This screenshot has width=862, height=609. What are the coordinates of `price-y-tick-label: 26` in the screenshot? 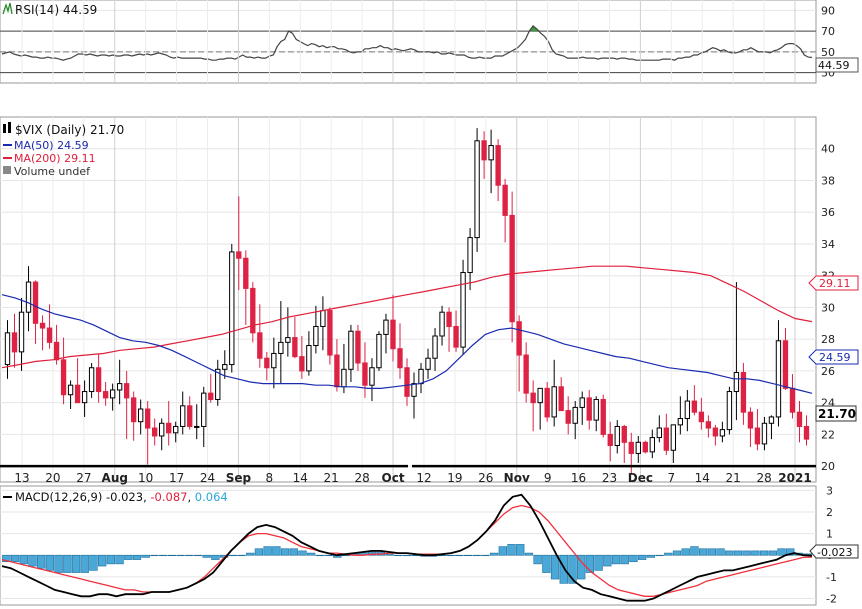 It's located at (828, 371).